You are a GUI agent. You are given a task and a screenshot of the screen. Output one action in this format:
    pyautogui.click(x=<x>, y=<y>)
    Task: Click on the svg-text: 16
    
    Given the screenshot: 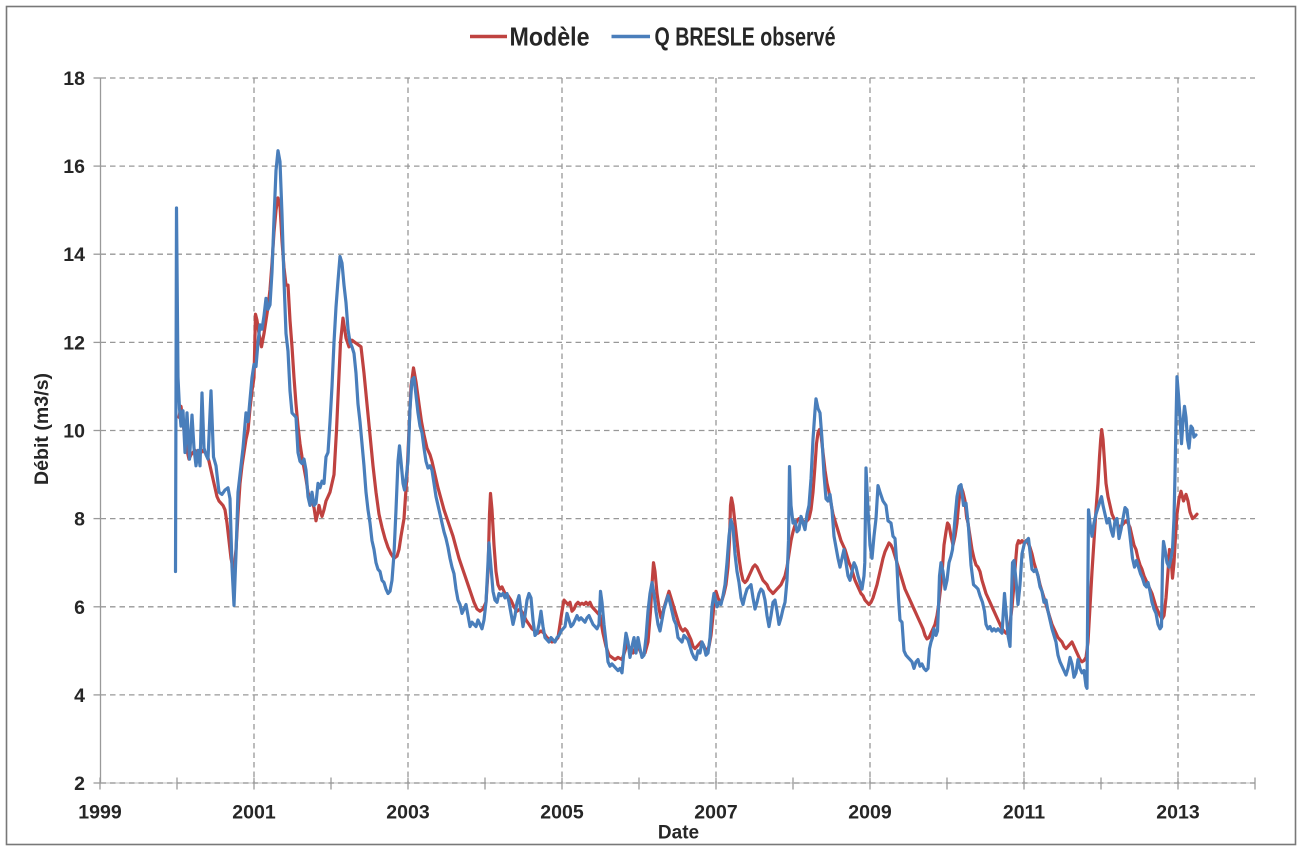 What is the action you would take?
    pyautogui.click(x=74, y=167)
    